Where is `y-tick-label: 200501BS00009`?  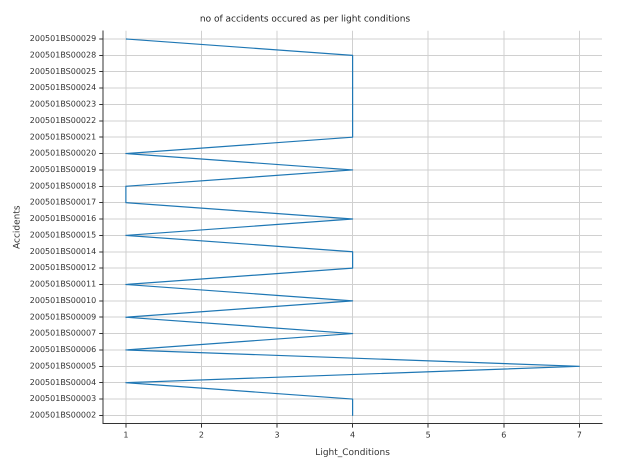 y-tick-label: 200501BS00009 is located at coordinates (63, 317).